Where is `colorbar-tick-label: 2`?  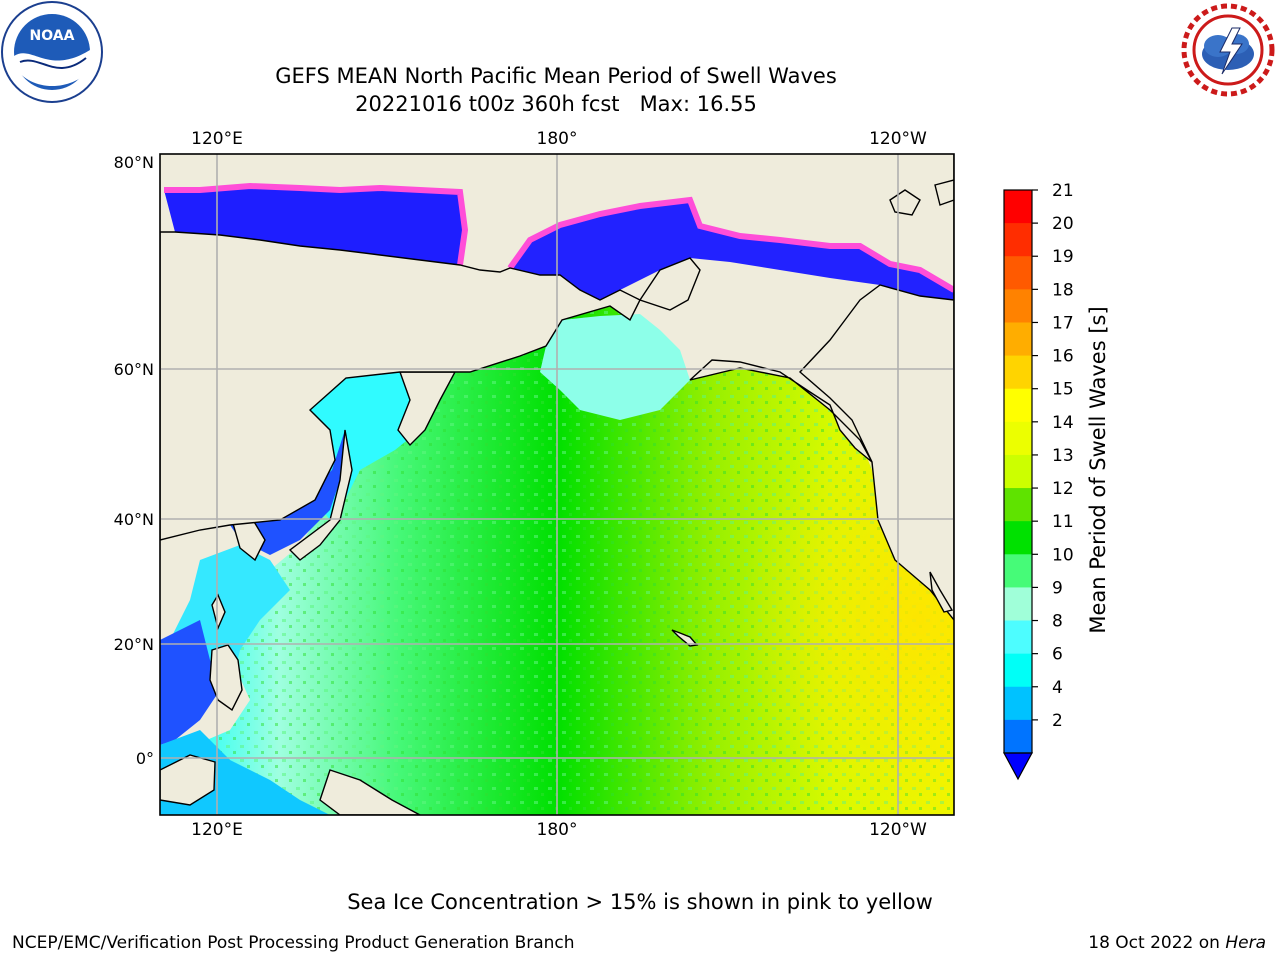
colorbar-tick-label: 2 is located at coordinates (1057, 721).